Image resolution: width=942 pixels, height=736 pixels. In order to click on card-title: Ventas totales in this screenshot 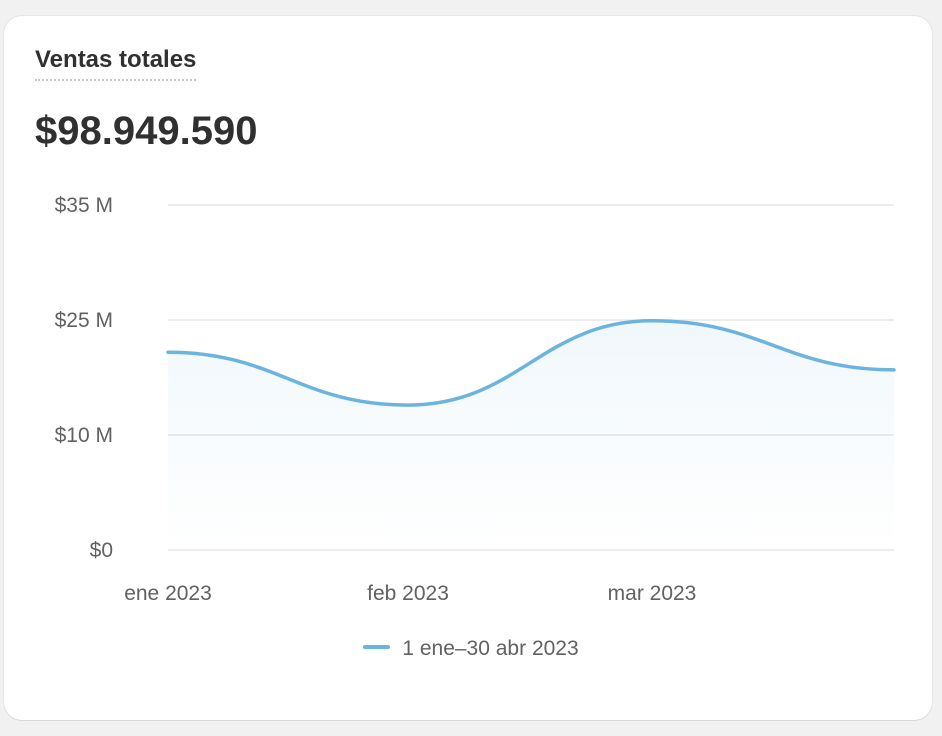, I will do `click(116, 63)`.